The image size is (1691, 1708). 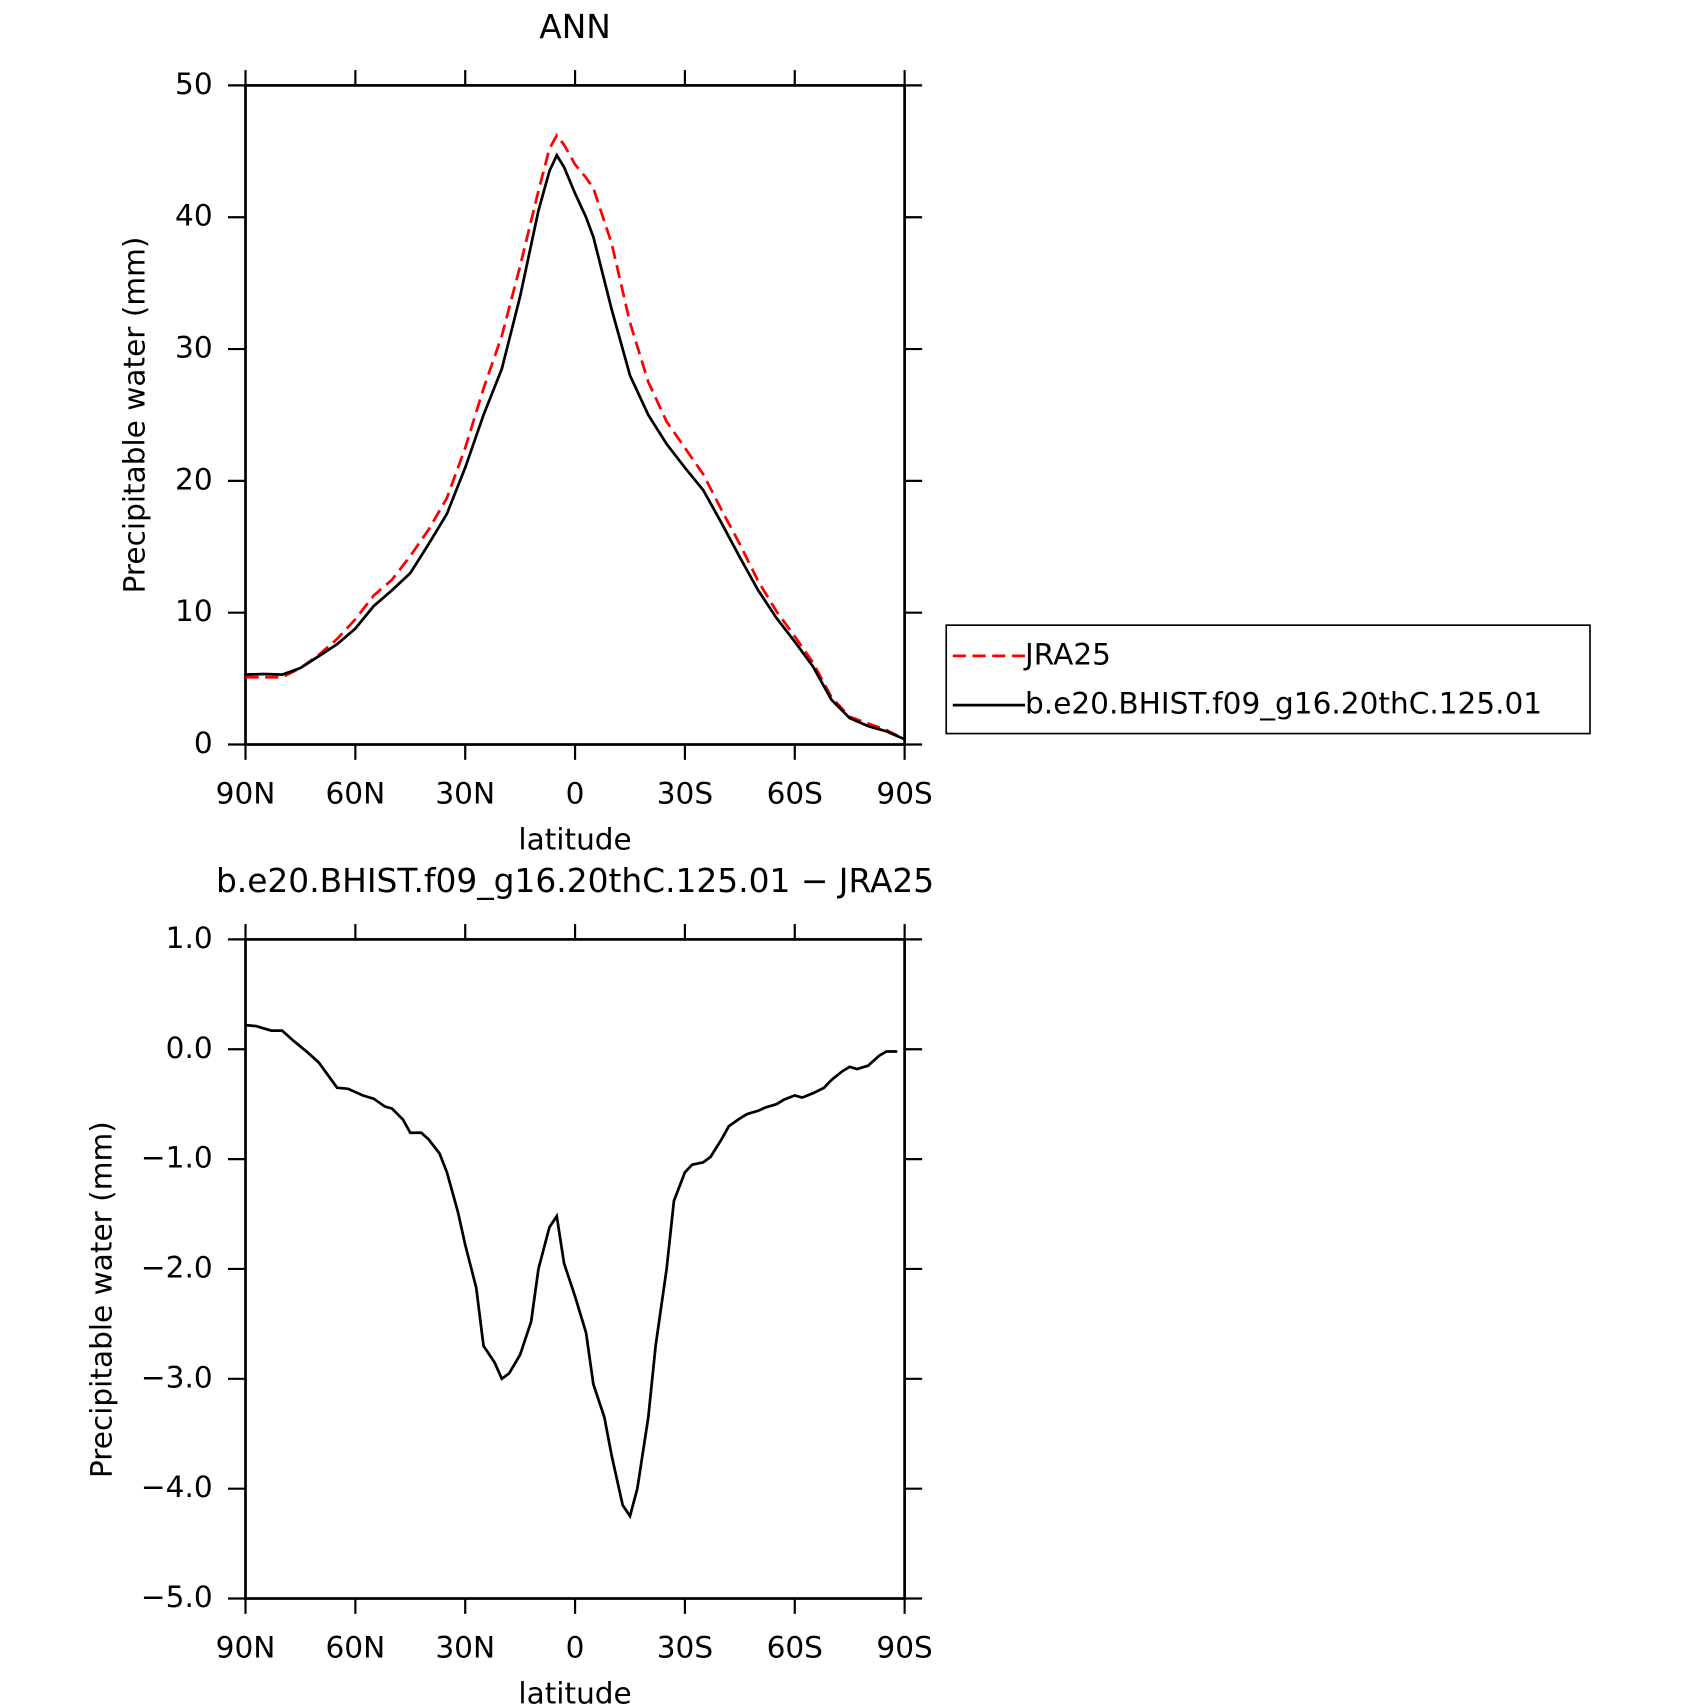 What do you see at coordinates (177, 1267) in the screenshot?
I see `y-tick-label: −2.0` at bounding box center [177, 1267].